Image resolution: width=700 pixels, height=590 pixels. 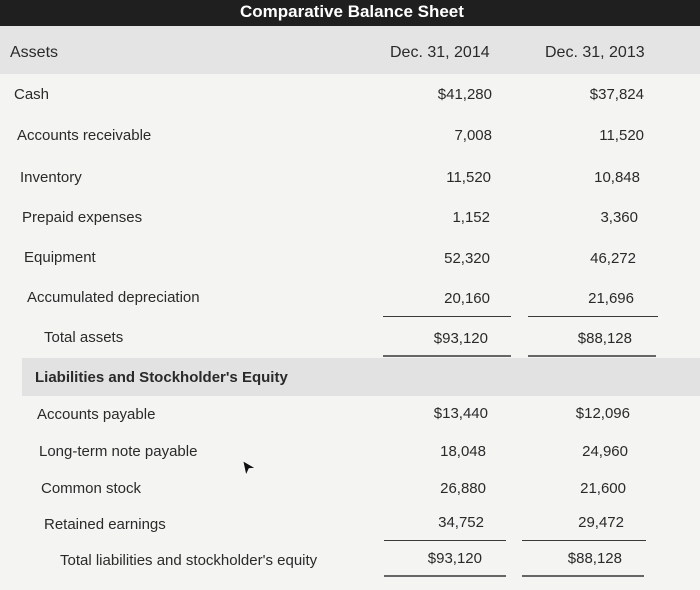 I want to click on value-2014: $13,440, so click(x=460, y=413).